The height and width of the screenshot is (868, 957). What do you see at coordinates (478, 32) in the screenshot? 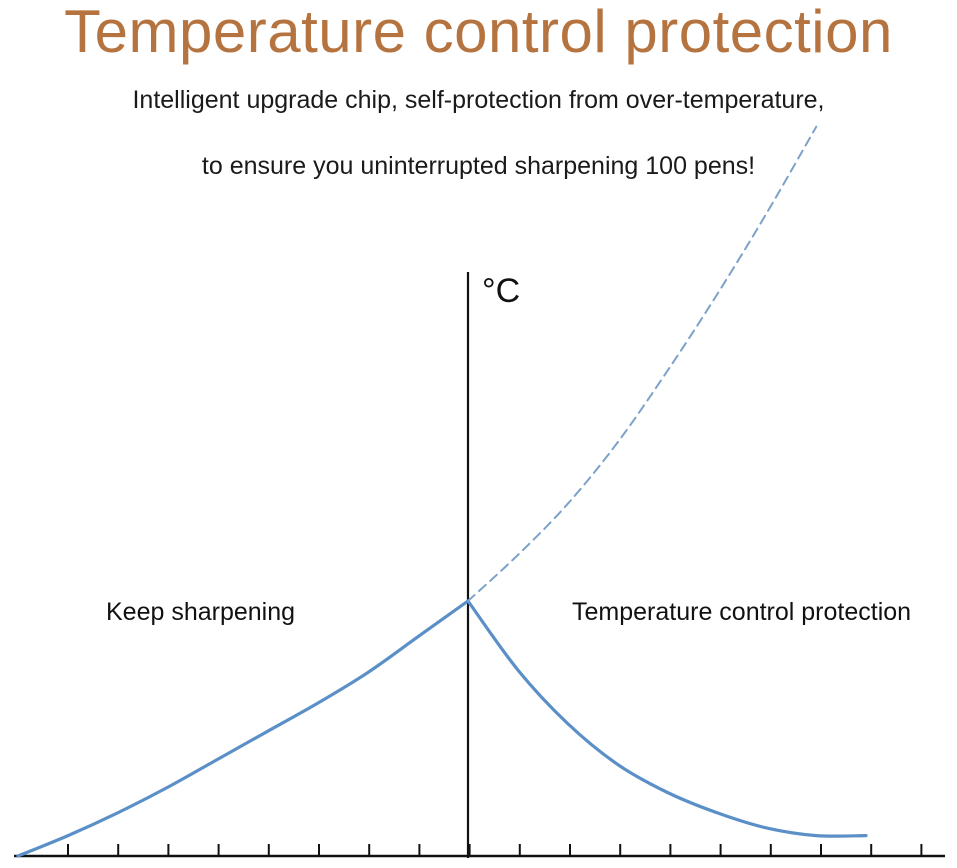
I see `page-title: Temperature control protection` at bounding box center [478, 32].